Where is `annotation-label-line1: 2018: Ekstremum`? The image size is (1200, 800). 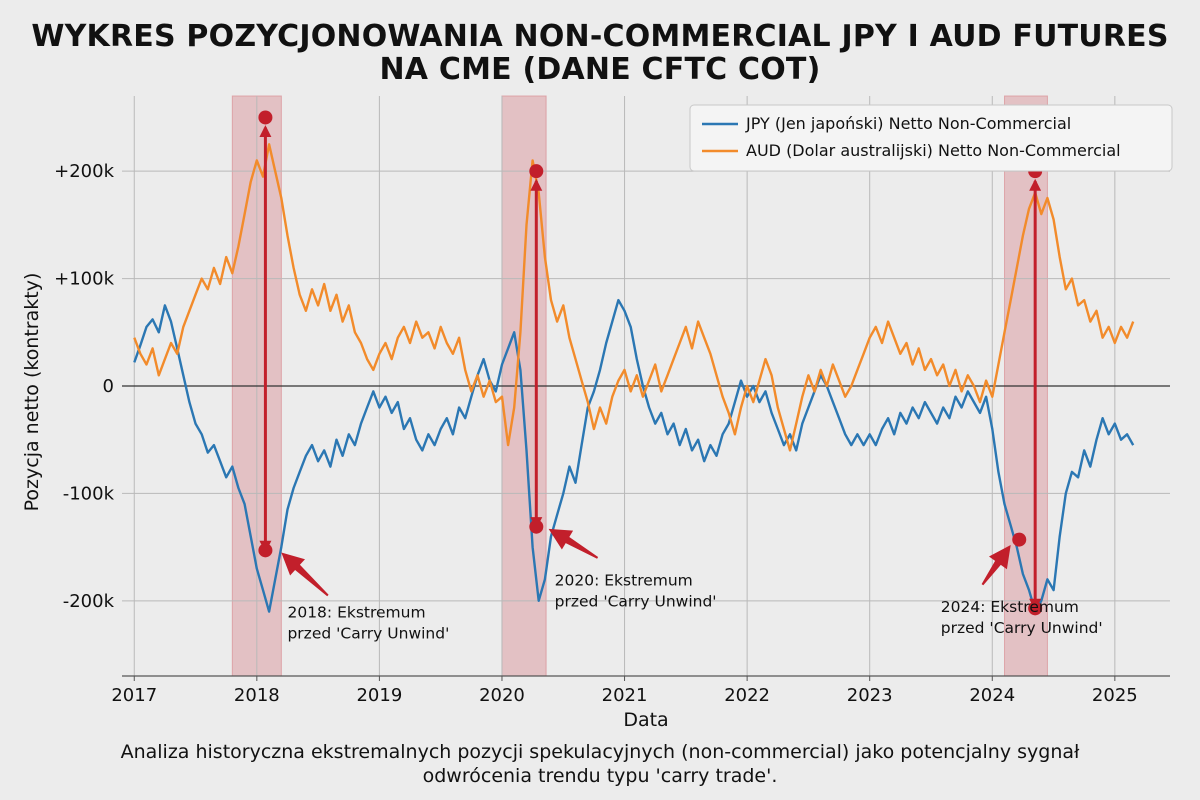 annotation-label-line1: 2018: Ekstremum is located at coordinates (356, 613).